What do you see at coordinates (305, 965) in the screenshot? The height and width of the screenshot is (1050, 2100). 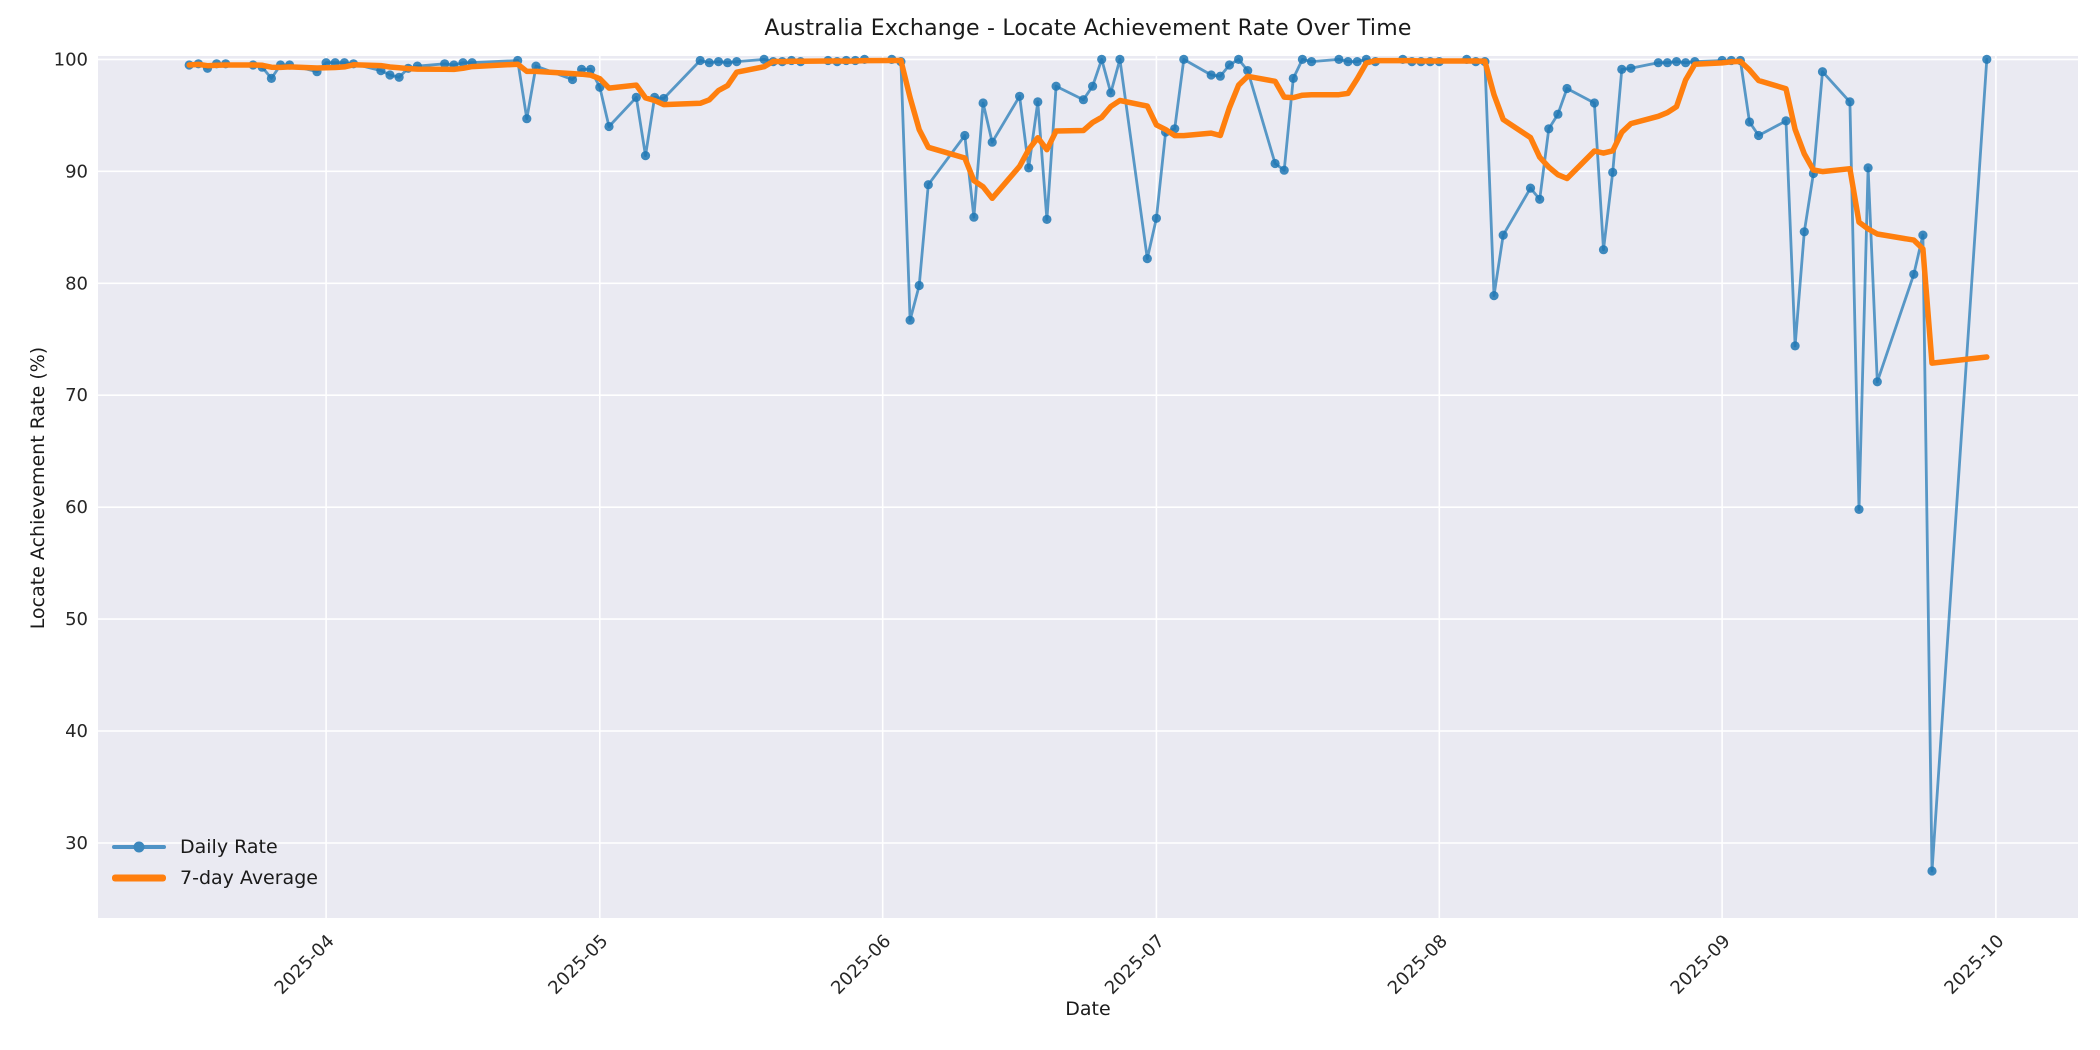 I see `svg-text: 2025-04` at bounding box center [305, 965].